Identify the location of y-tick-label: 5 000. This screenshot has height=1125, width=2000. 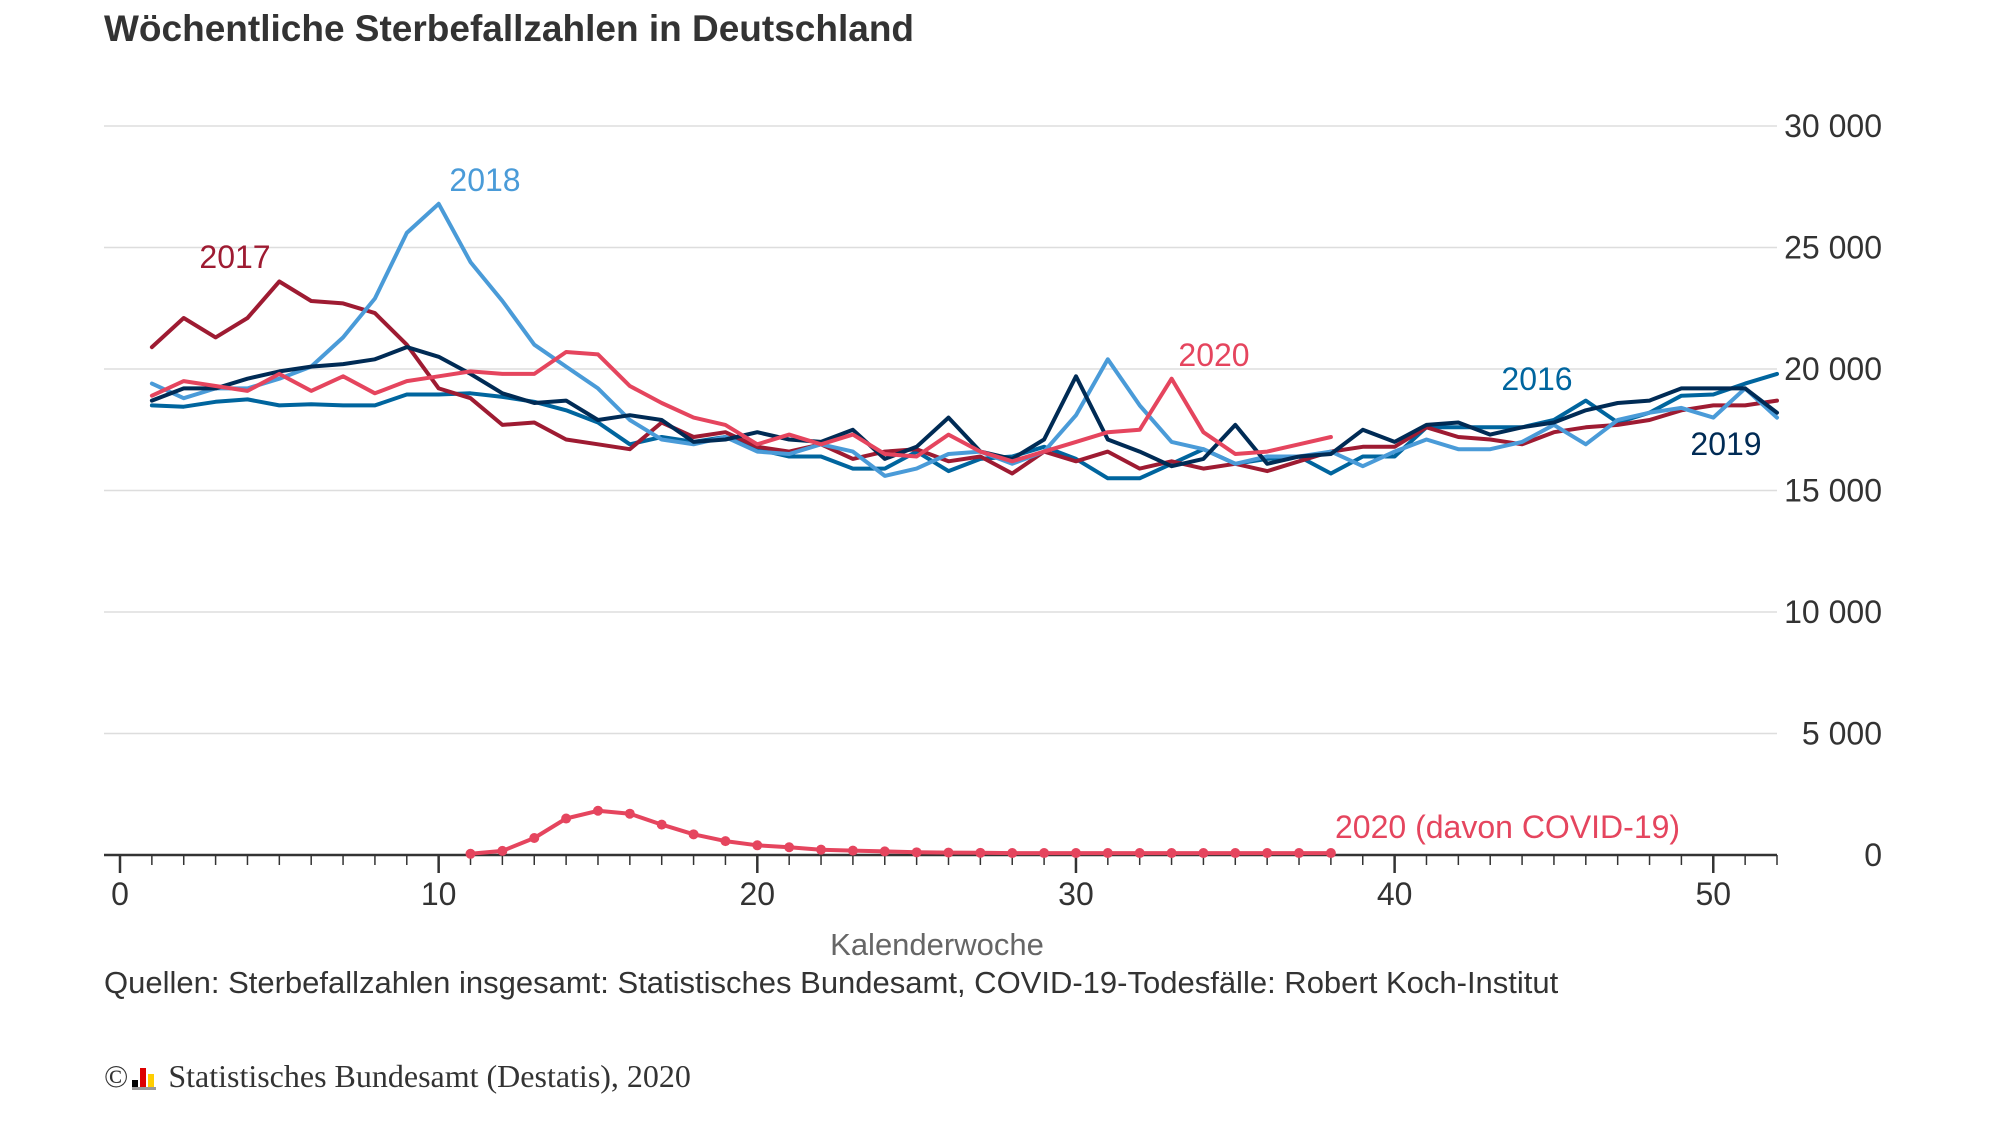
(1842, 734).